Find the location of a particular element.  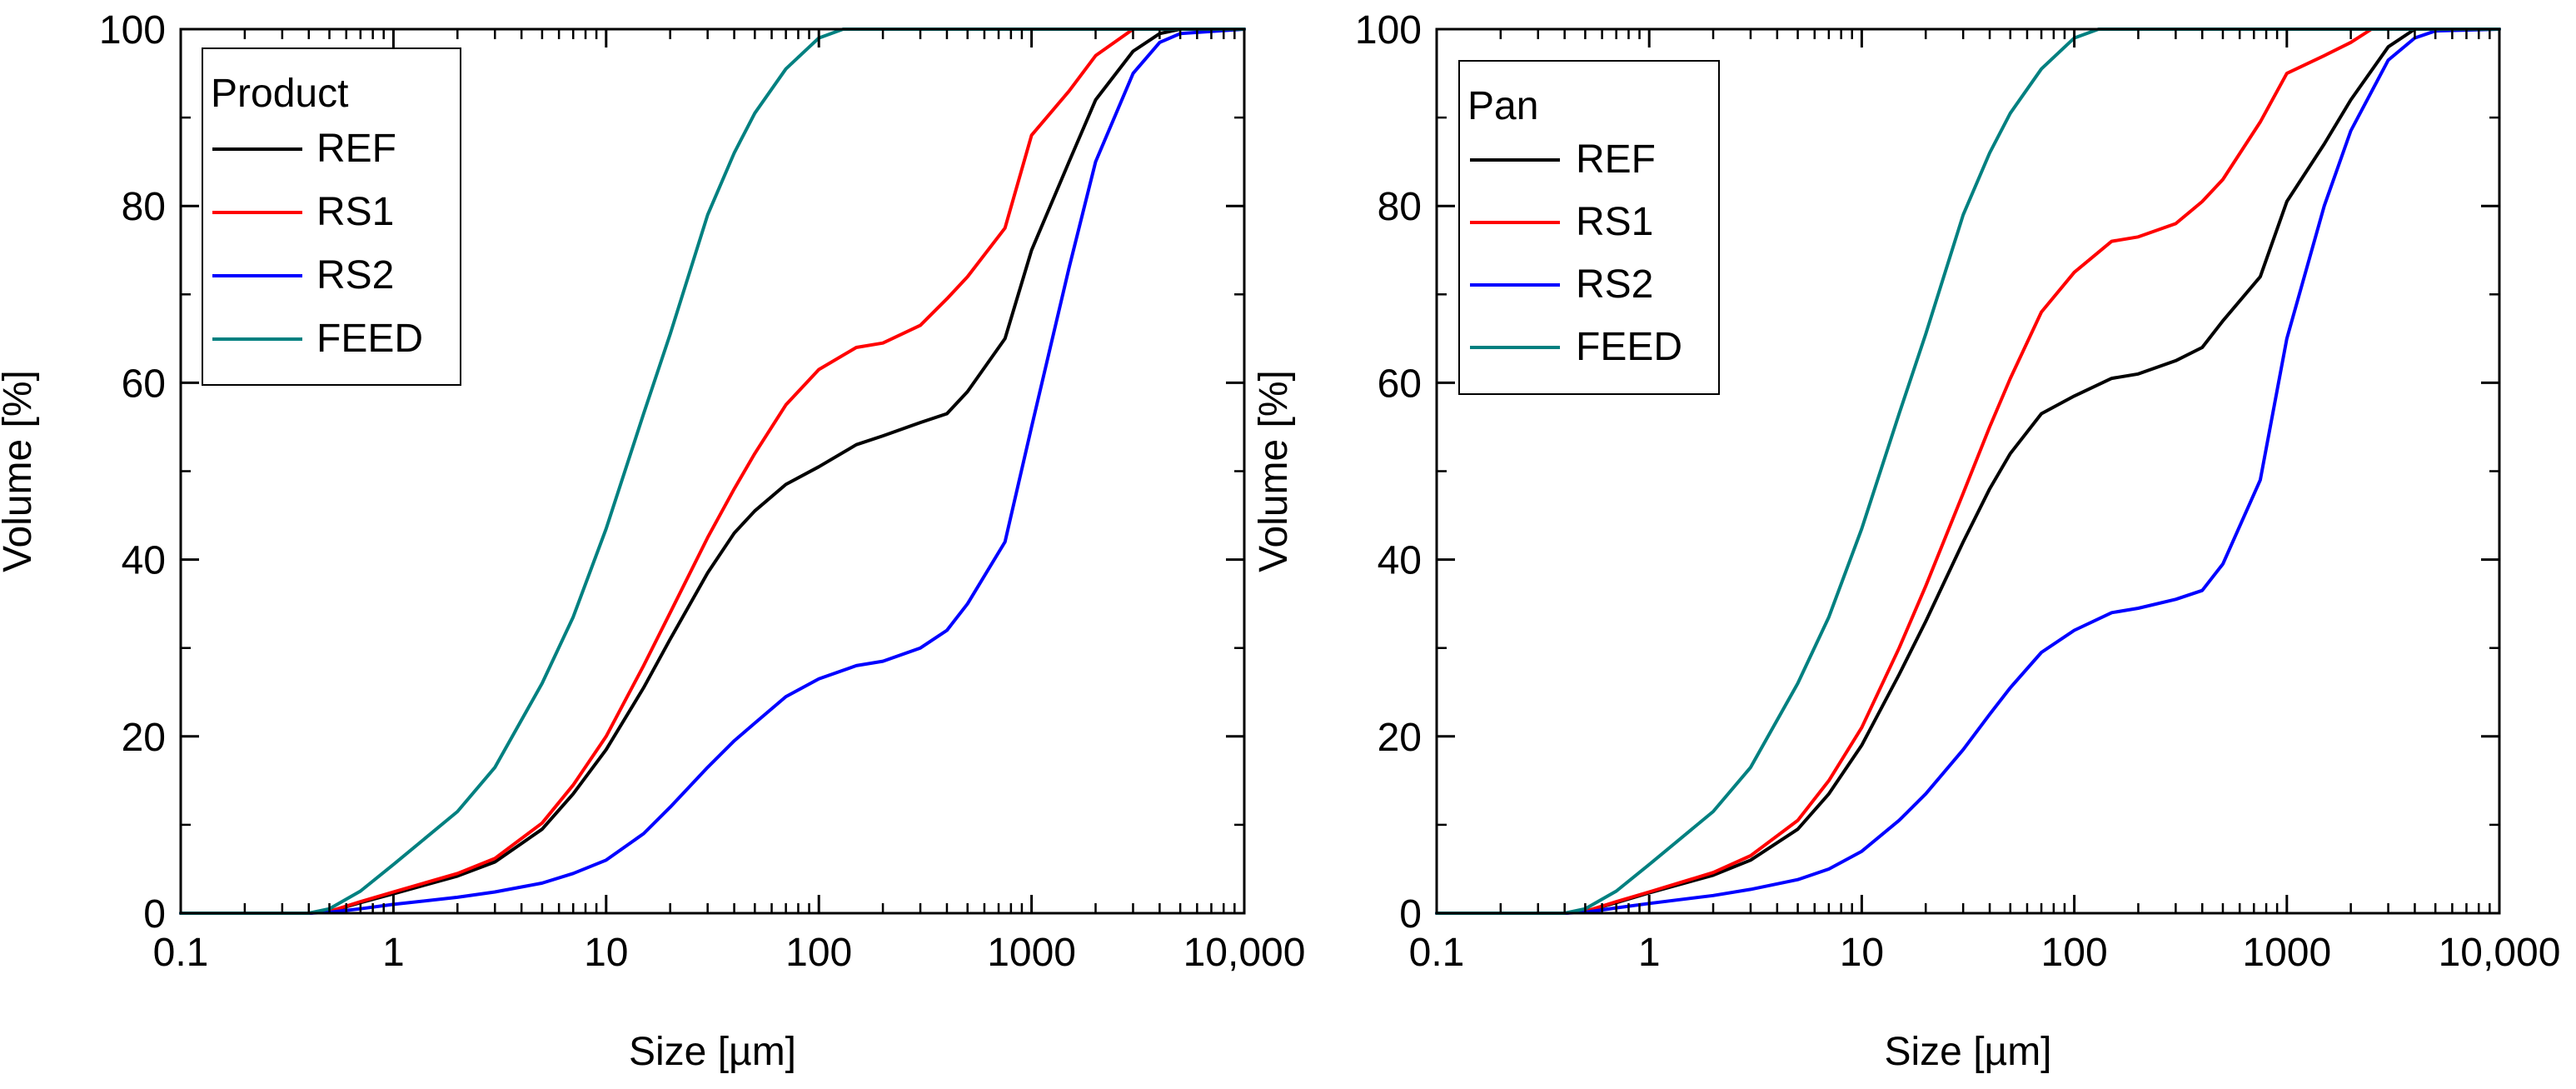

legend-title: Product is located at coordinates (279, 94).